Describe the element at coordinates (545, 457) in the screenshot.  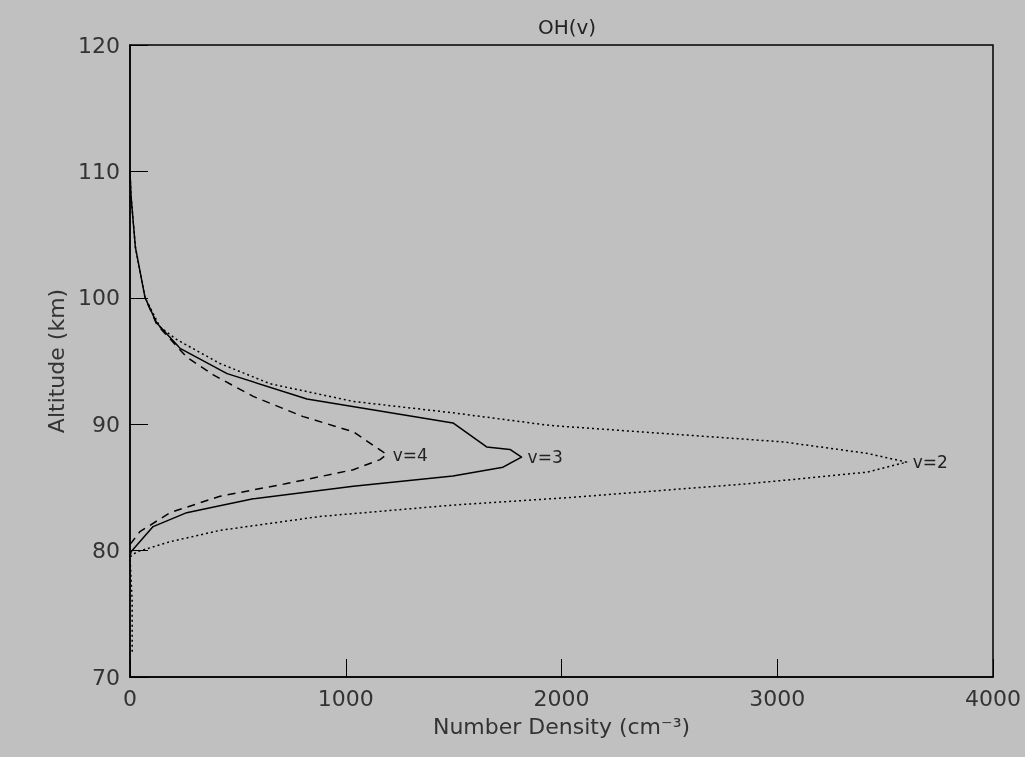
I see `series-label: v=3` at that location.